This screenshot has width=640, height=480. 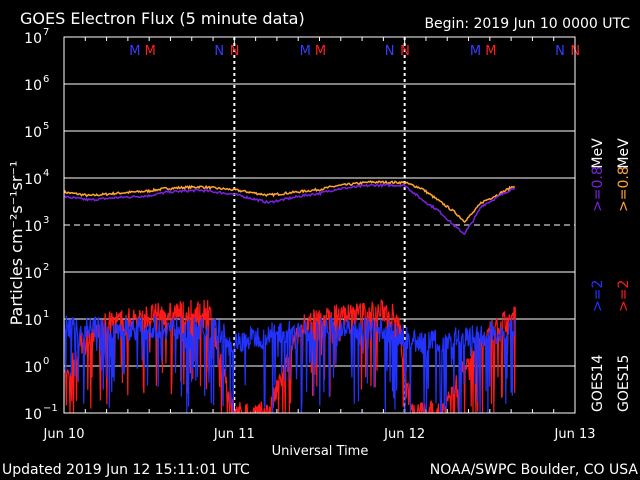 What do you see at coordinates (126, 470) in the screenshot?
I see `updated-timestamp: Updated 2019 Jun 12 15:11:01 UTC` at bounding box center [126, 470].